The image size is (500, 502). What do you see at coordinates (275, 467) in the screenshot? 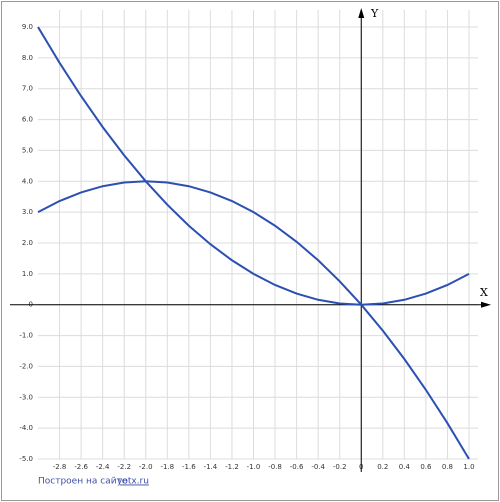
I see `x-tick-label: -0.8` at bounding box center [275, 467].